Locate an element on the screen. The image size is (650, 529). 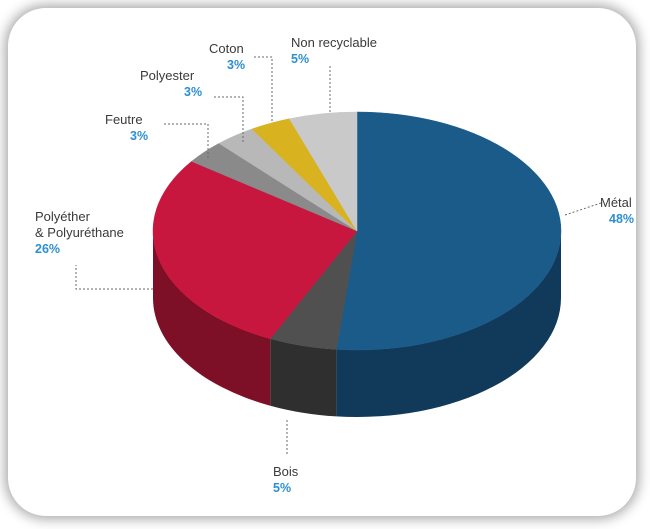
slice-polyether is located at coordinates (255, 250).